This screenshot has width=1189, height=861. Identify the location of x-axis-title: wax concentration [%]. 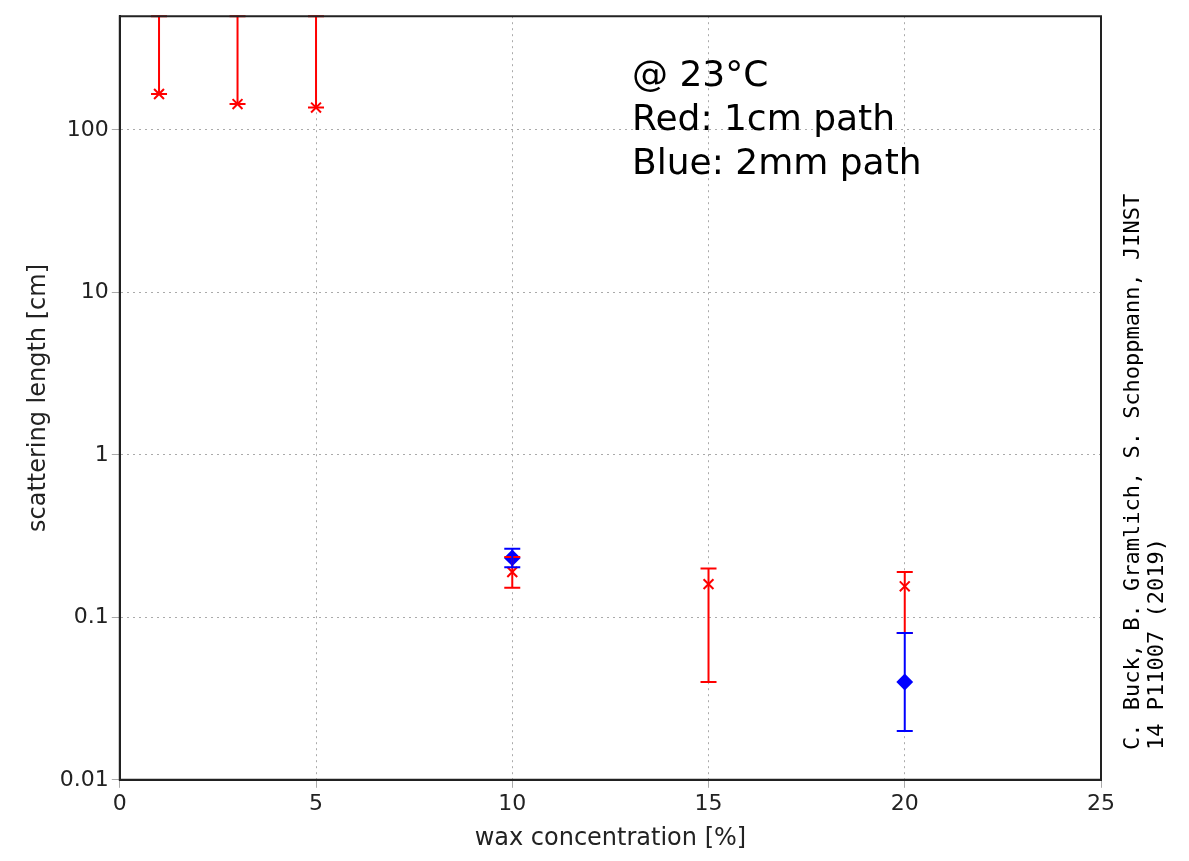
(610, 836).